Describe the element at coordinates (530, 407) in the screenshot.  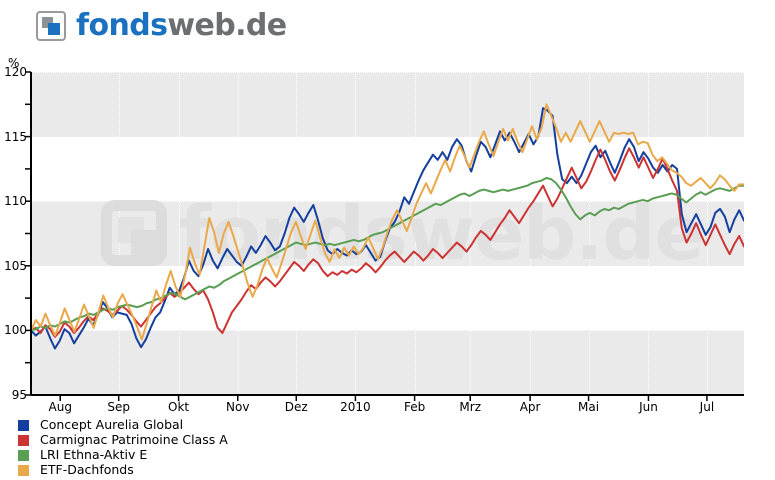
I see `x-tick-label: Apr` at that location.